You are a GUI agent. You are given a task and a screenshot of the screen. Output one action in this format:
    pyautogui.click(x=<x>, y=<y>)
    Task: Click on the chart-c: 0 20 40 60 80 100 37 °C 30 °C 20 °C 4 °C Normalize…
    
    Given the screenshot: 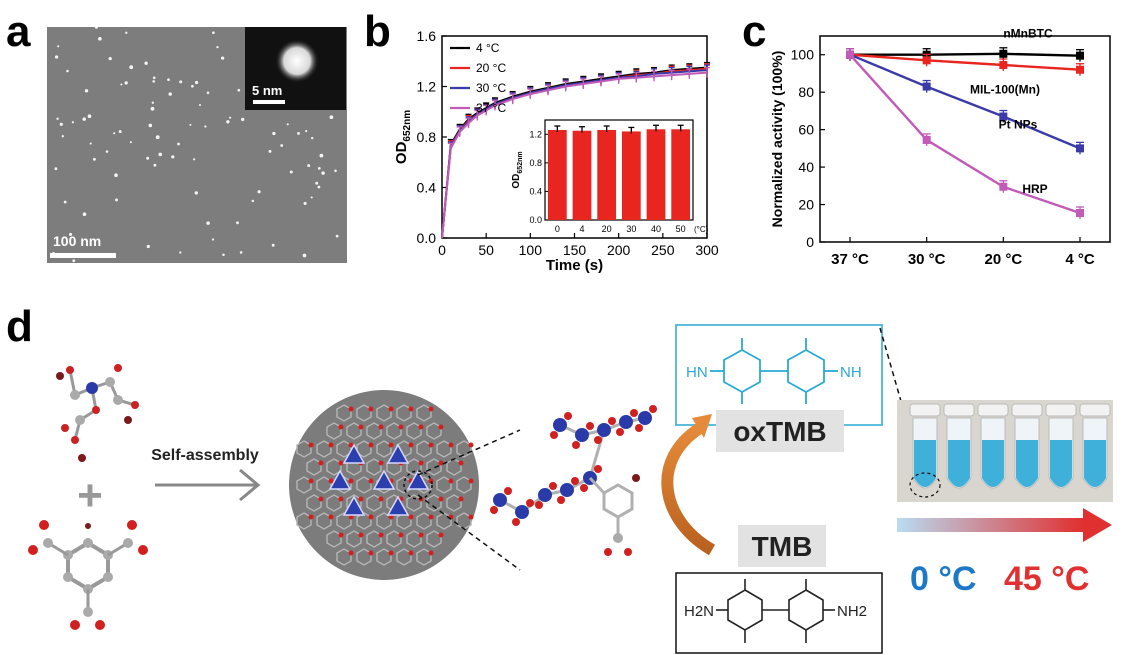 What is the action you would take?
    pyautogui.click(x=940, y=148)
    